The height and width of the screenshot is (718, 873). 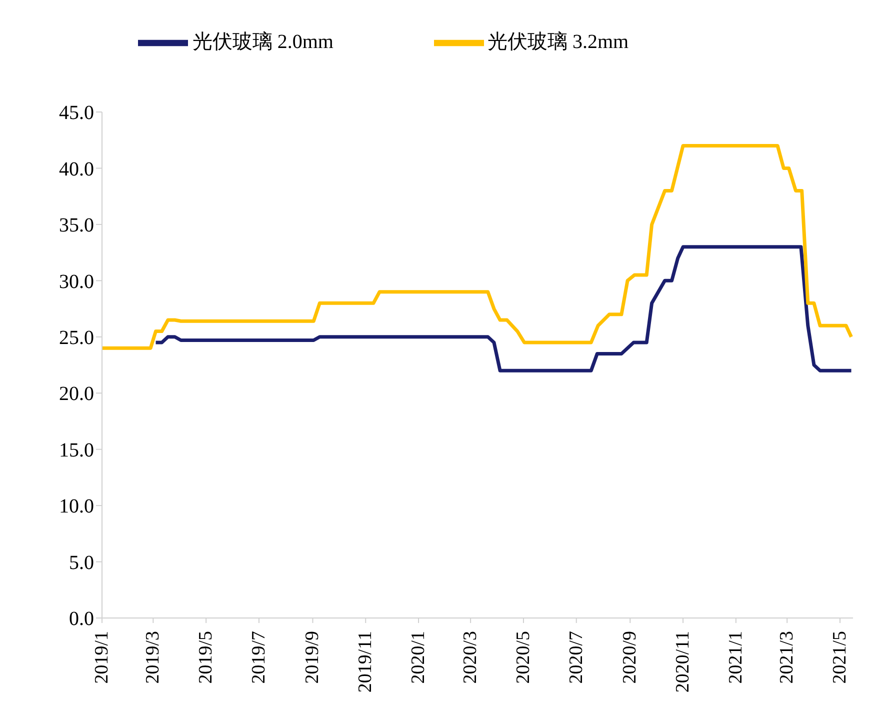 I want to click on y-tick-label: 45.0, so click(x=76, y=113).